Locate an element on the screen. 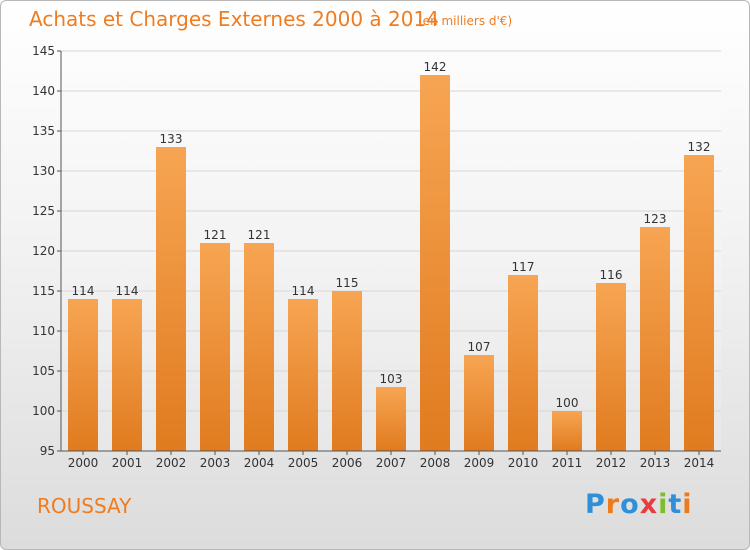 The height and width of the screenshot is (550, 750). y-axis: 95 100 105 110 115 120 125 130 135 140 145 is located at coordinates (47, 251).